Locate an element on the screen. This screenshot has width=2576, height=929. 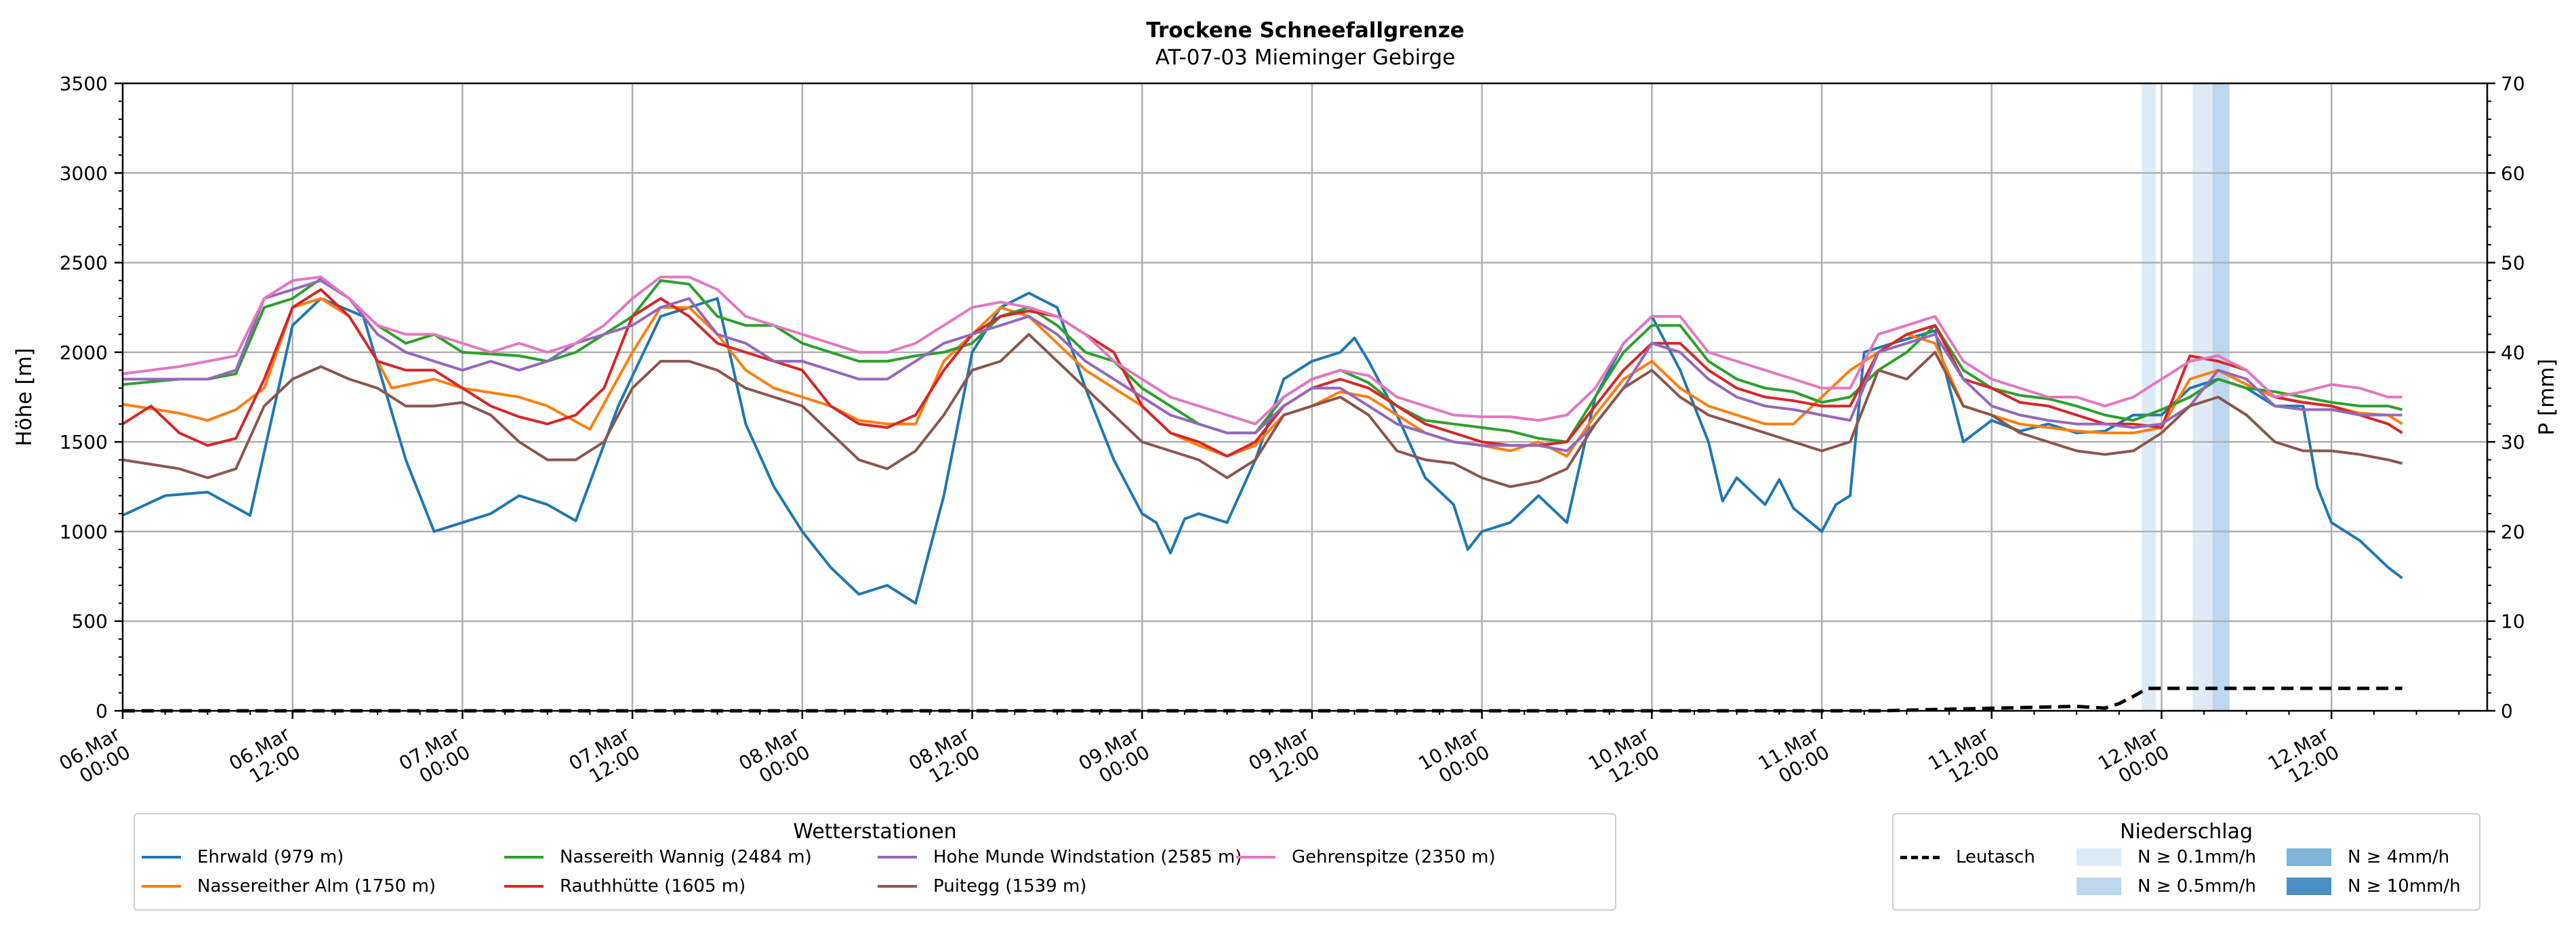
legend-item-label: N ≥ 4mm/h is located at coordinates (2399, 857).